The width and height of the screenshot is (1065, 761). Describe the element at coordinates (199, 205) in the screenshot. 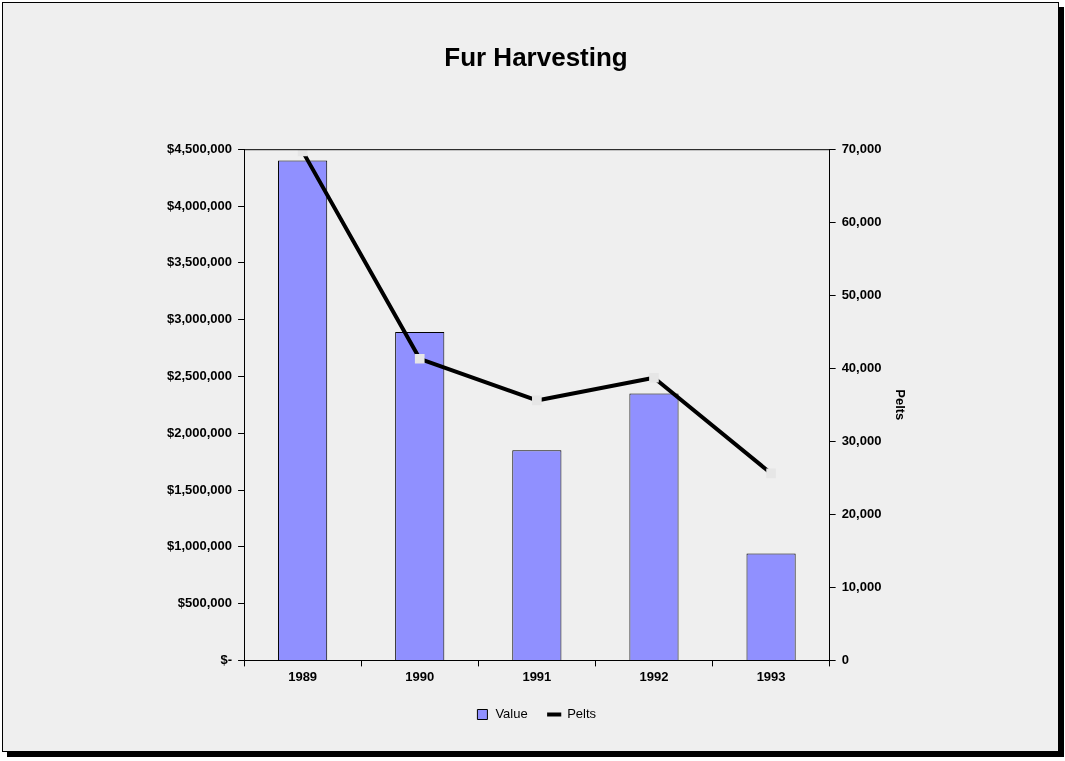

I see `y-tick-label: $4,000,000` at that location.